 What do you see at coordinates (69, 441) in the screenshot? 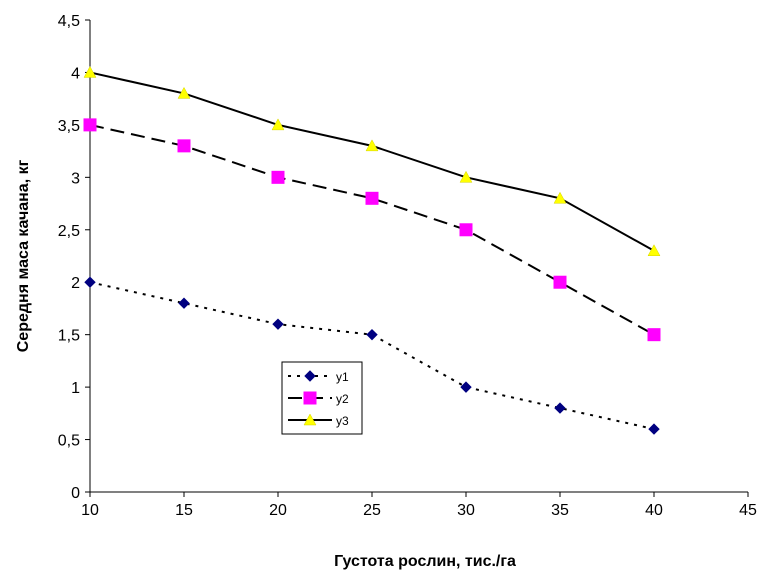
I see `y-tick-label: 0,5` at bounding box center [69, 441].